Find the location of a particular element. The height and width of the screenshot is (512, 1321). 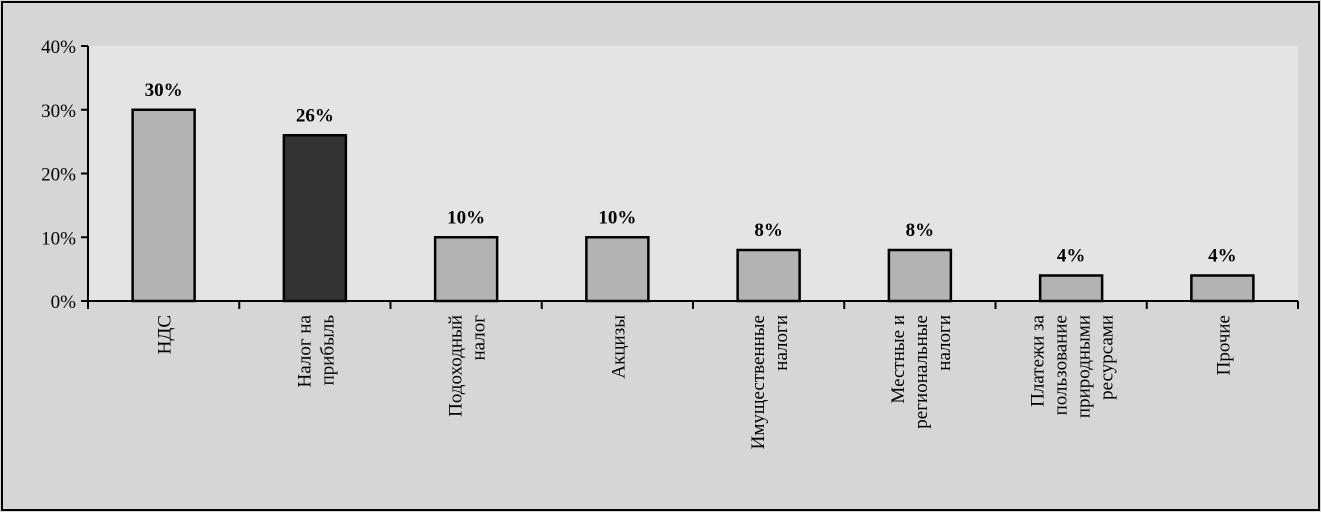

category-label: НДС is located at coordinates (165, 334).